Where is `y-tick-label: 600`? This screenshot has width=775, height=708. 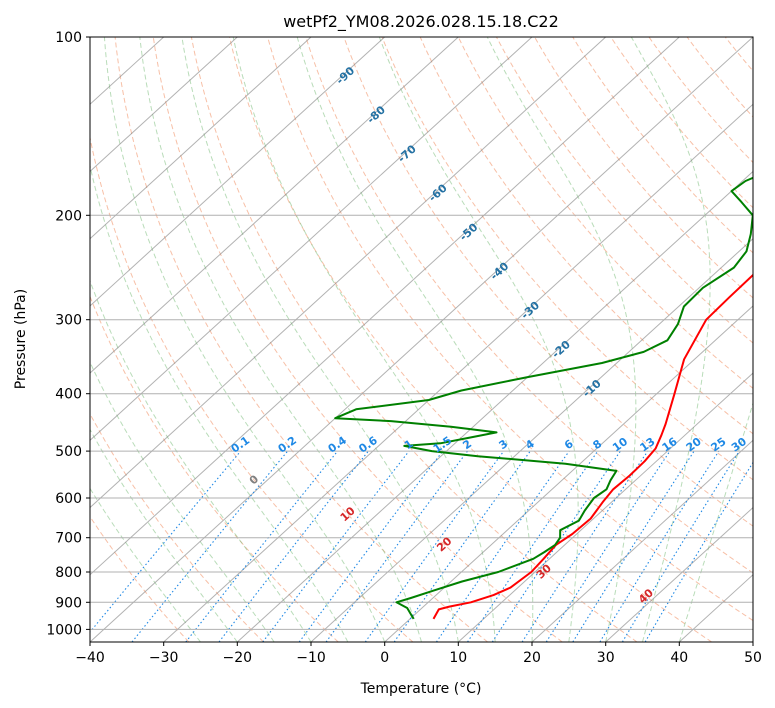 y-tick-label: 600 is located at coordinates (68, 499).